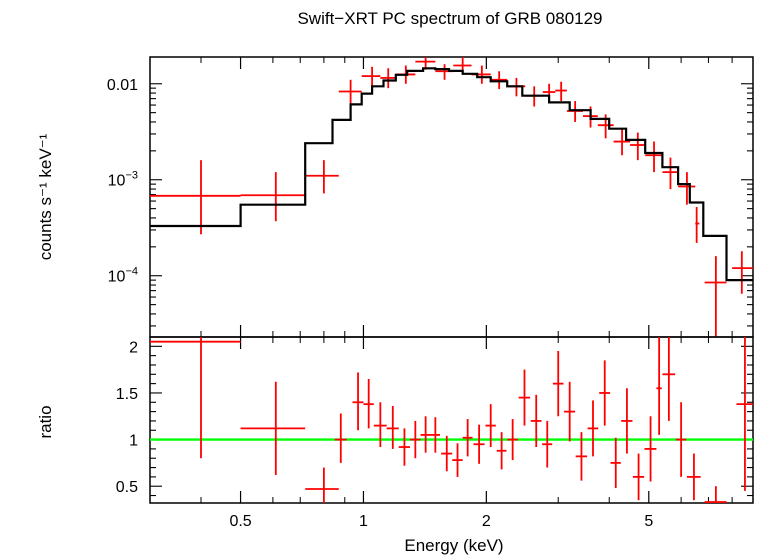 Image resolution: width=758 pixels, height=556 pixels. Describe the element at coordinates (453, 545) in the screenshot. I see `x-axis-label: Energy (keV)` at that location.